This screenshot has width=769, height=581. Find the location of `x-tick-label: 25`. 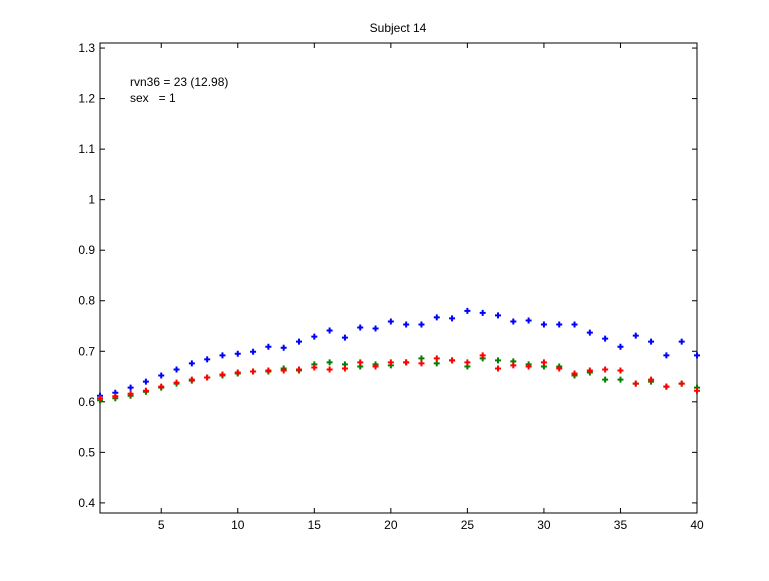

x-tick-label: 25 is located at coordinates (468, 525).